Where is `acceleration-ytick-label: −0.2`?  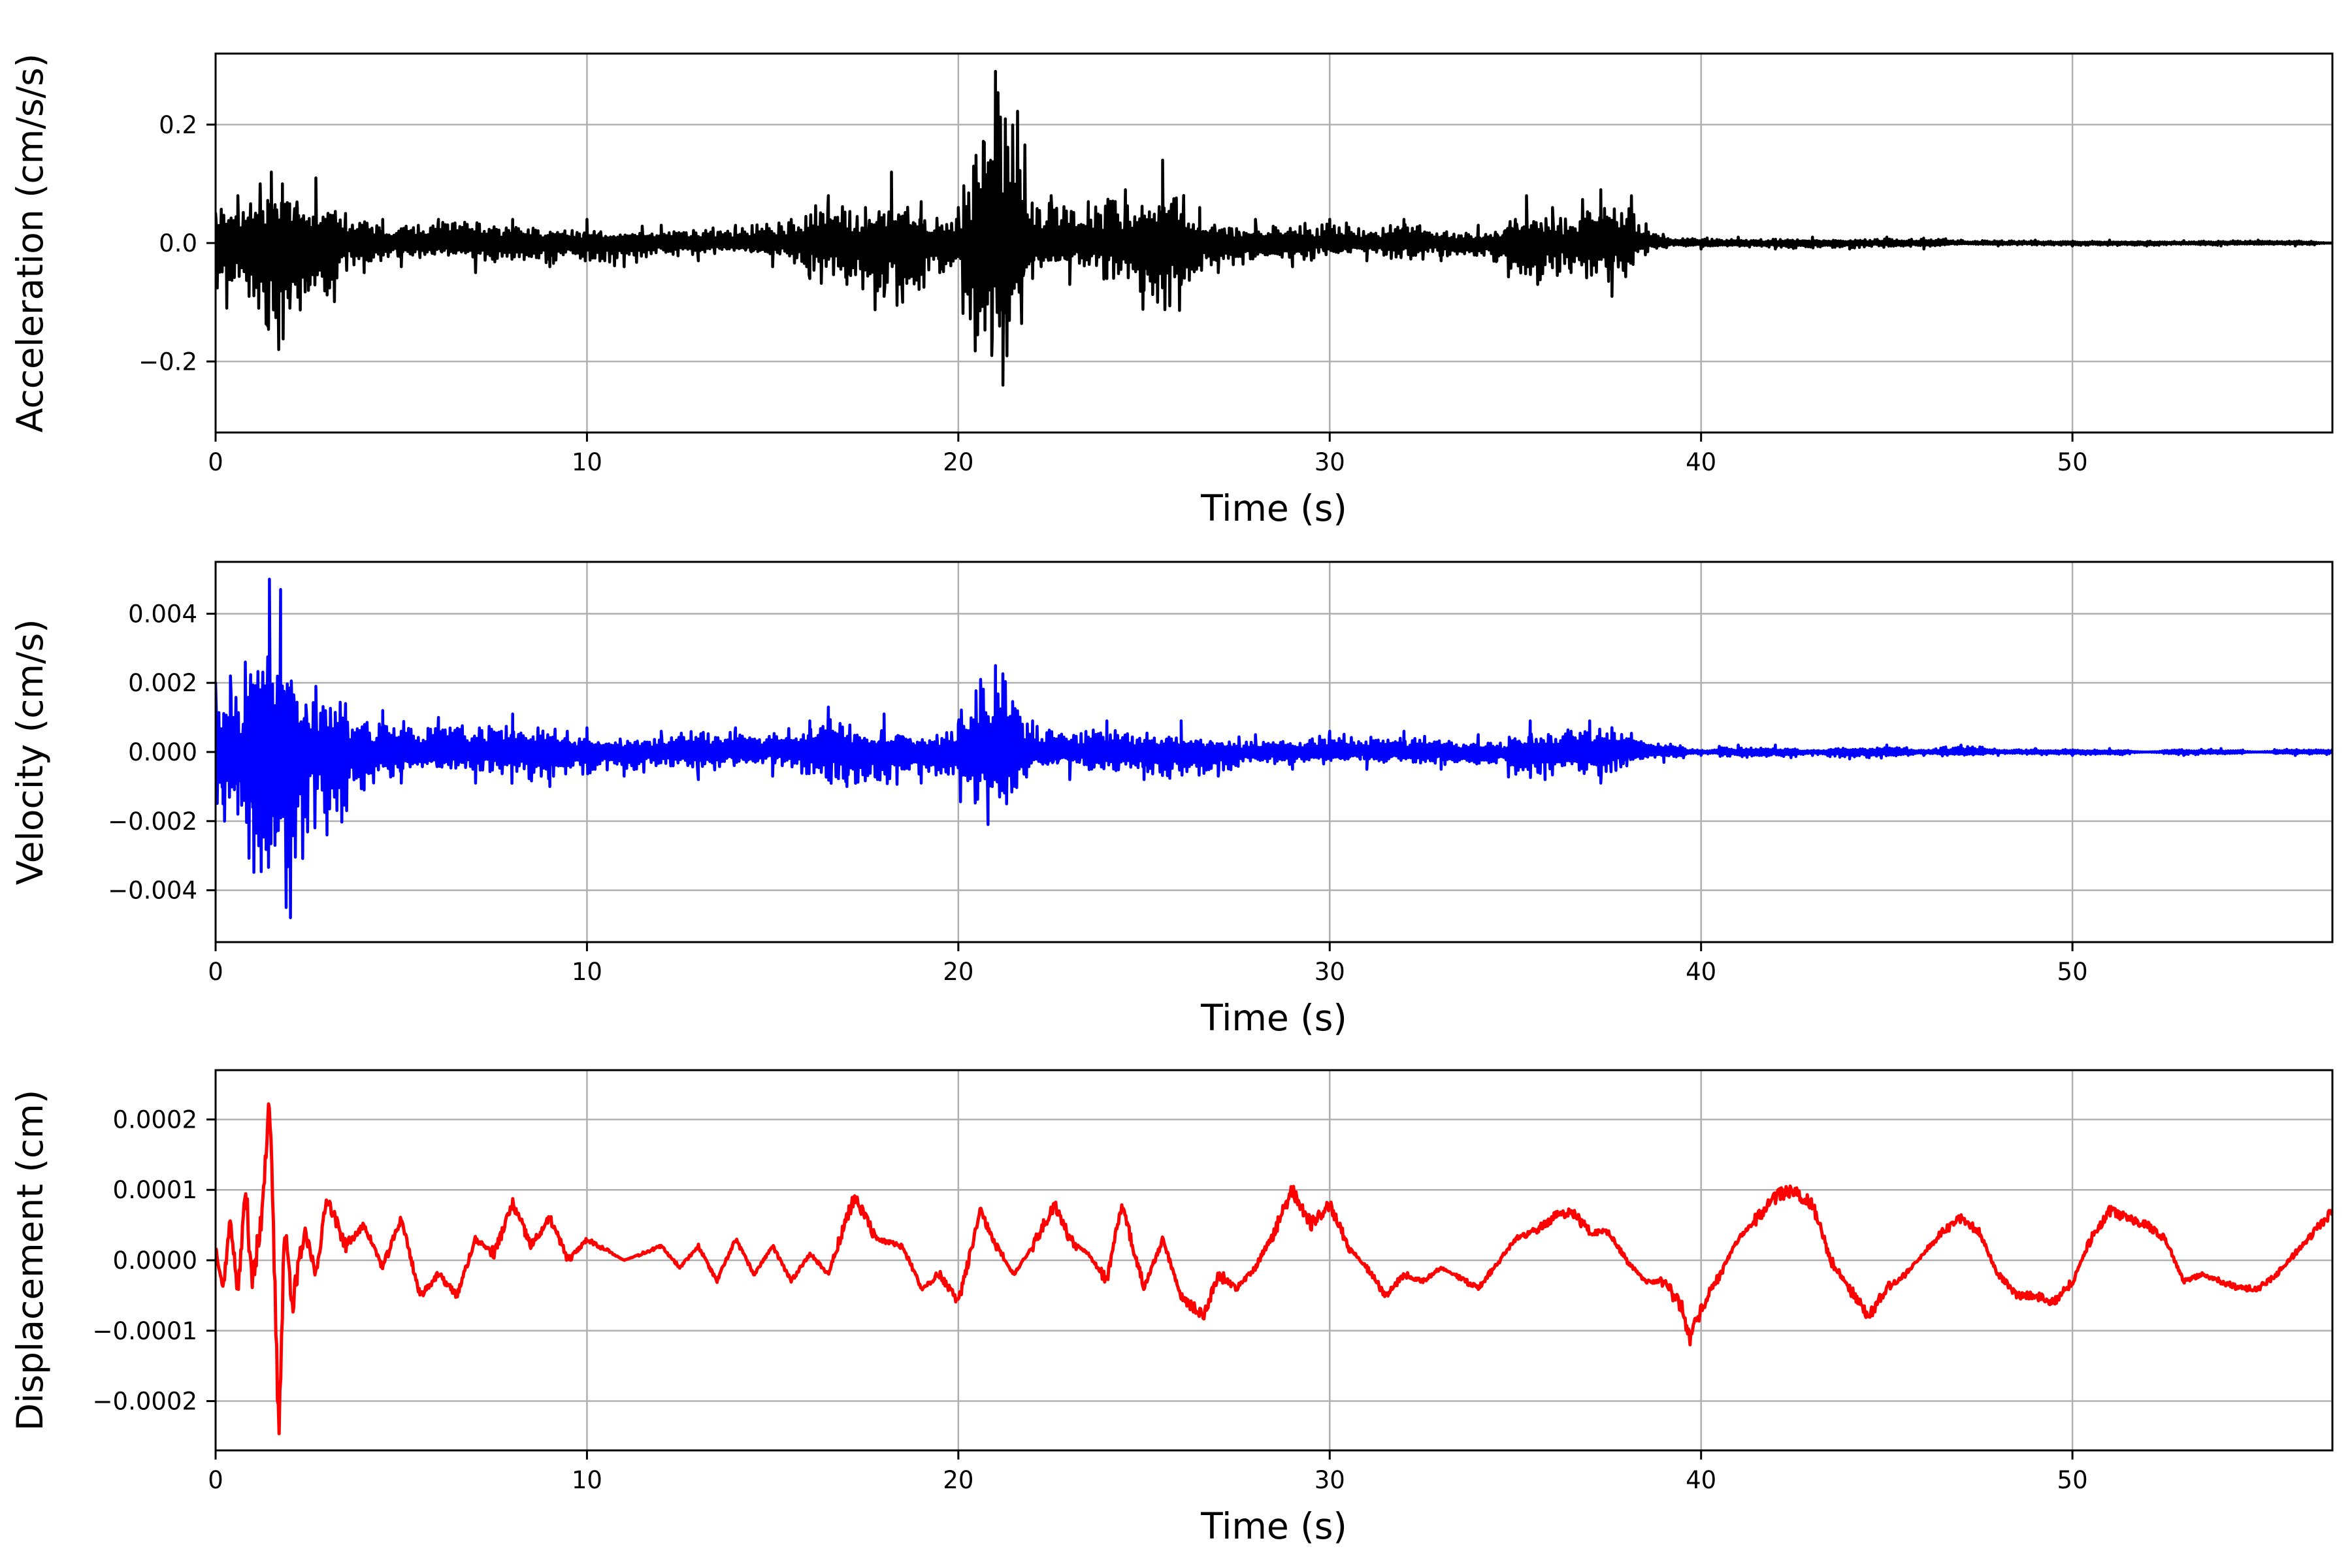 acceleration-ytick-label: −0.2 is located at coordinates (168, 362).